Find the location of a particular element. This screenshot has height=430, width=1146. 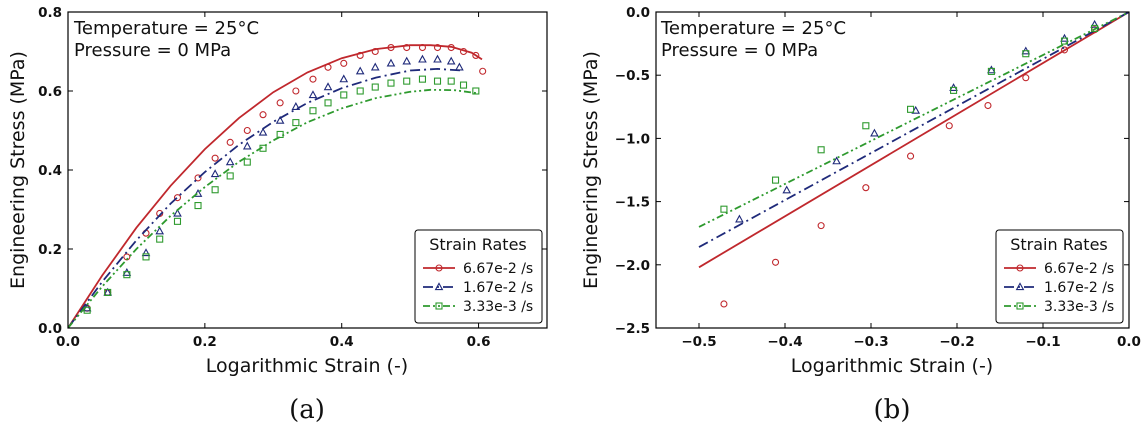

y-tick-label: −2.5 is located at coordinates (632, 329).